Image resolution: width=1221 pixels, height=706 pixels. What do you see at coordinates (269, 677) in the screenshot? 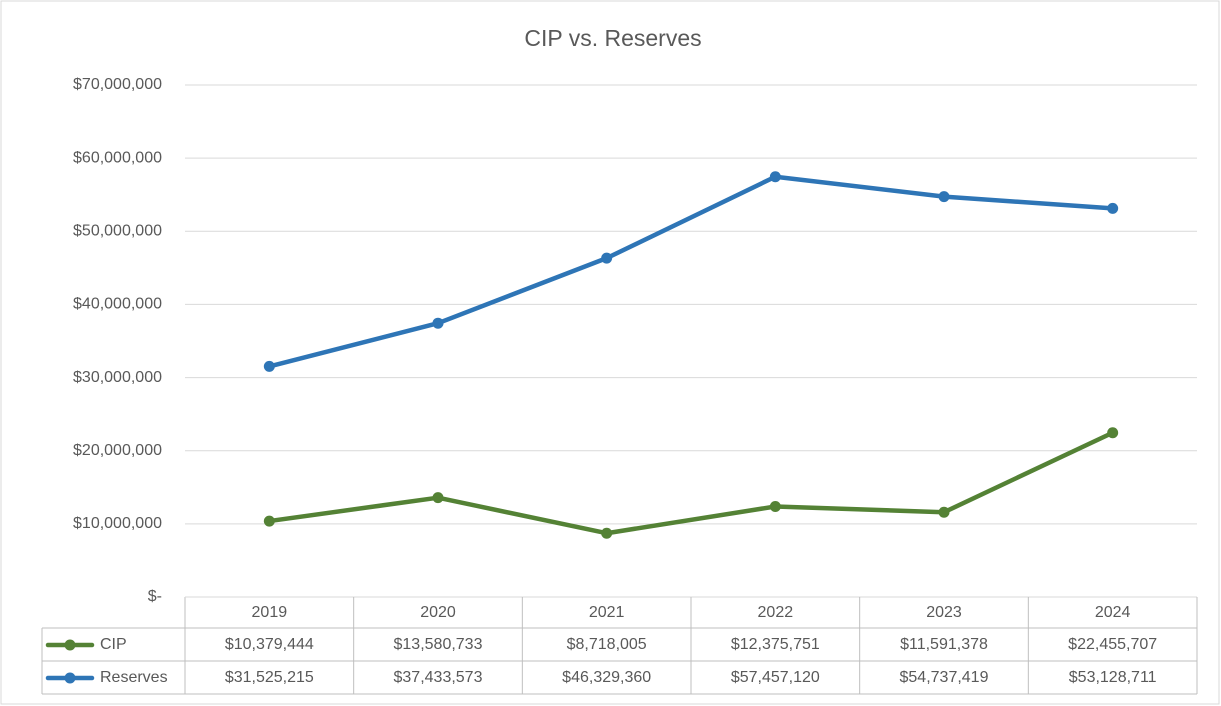
I see `table-value: $31,525,215` at bounding box center [269, 677].